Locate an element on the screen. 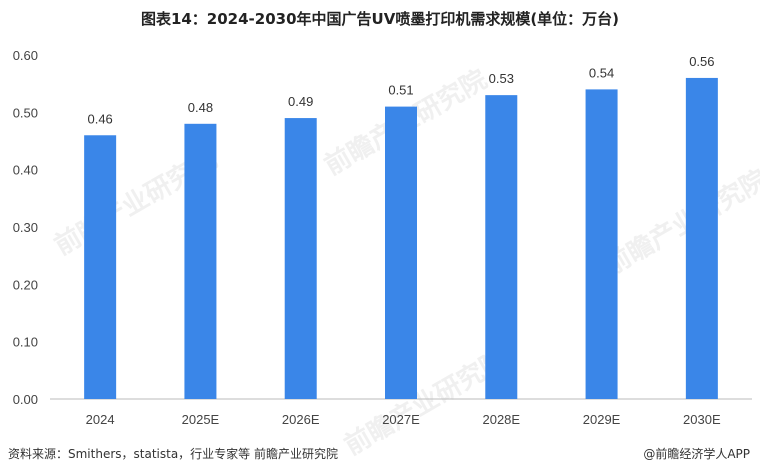  bar-2028E is located at coordinates (501, 247).